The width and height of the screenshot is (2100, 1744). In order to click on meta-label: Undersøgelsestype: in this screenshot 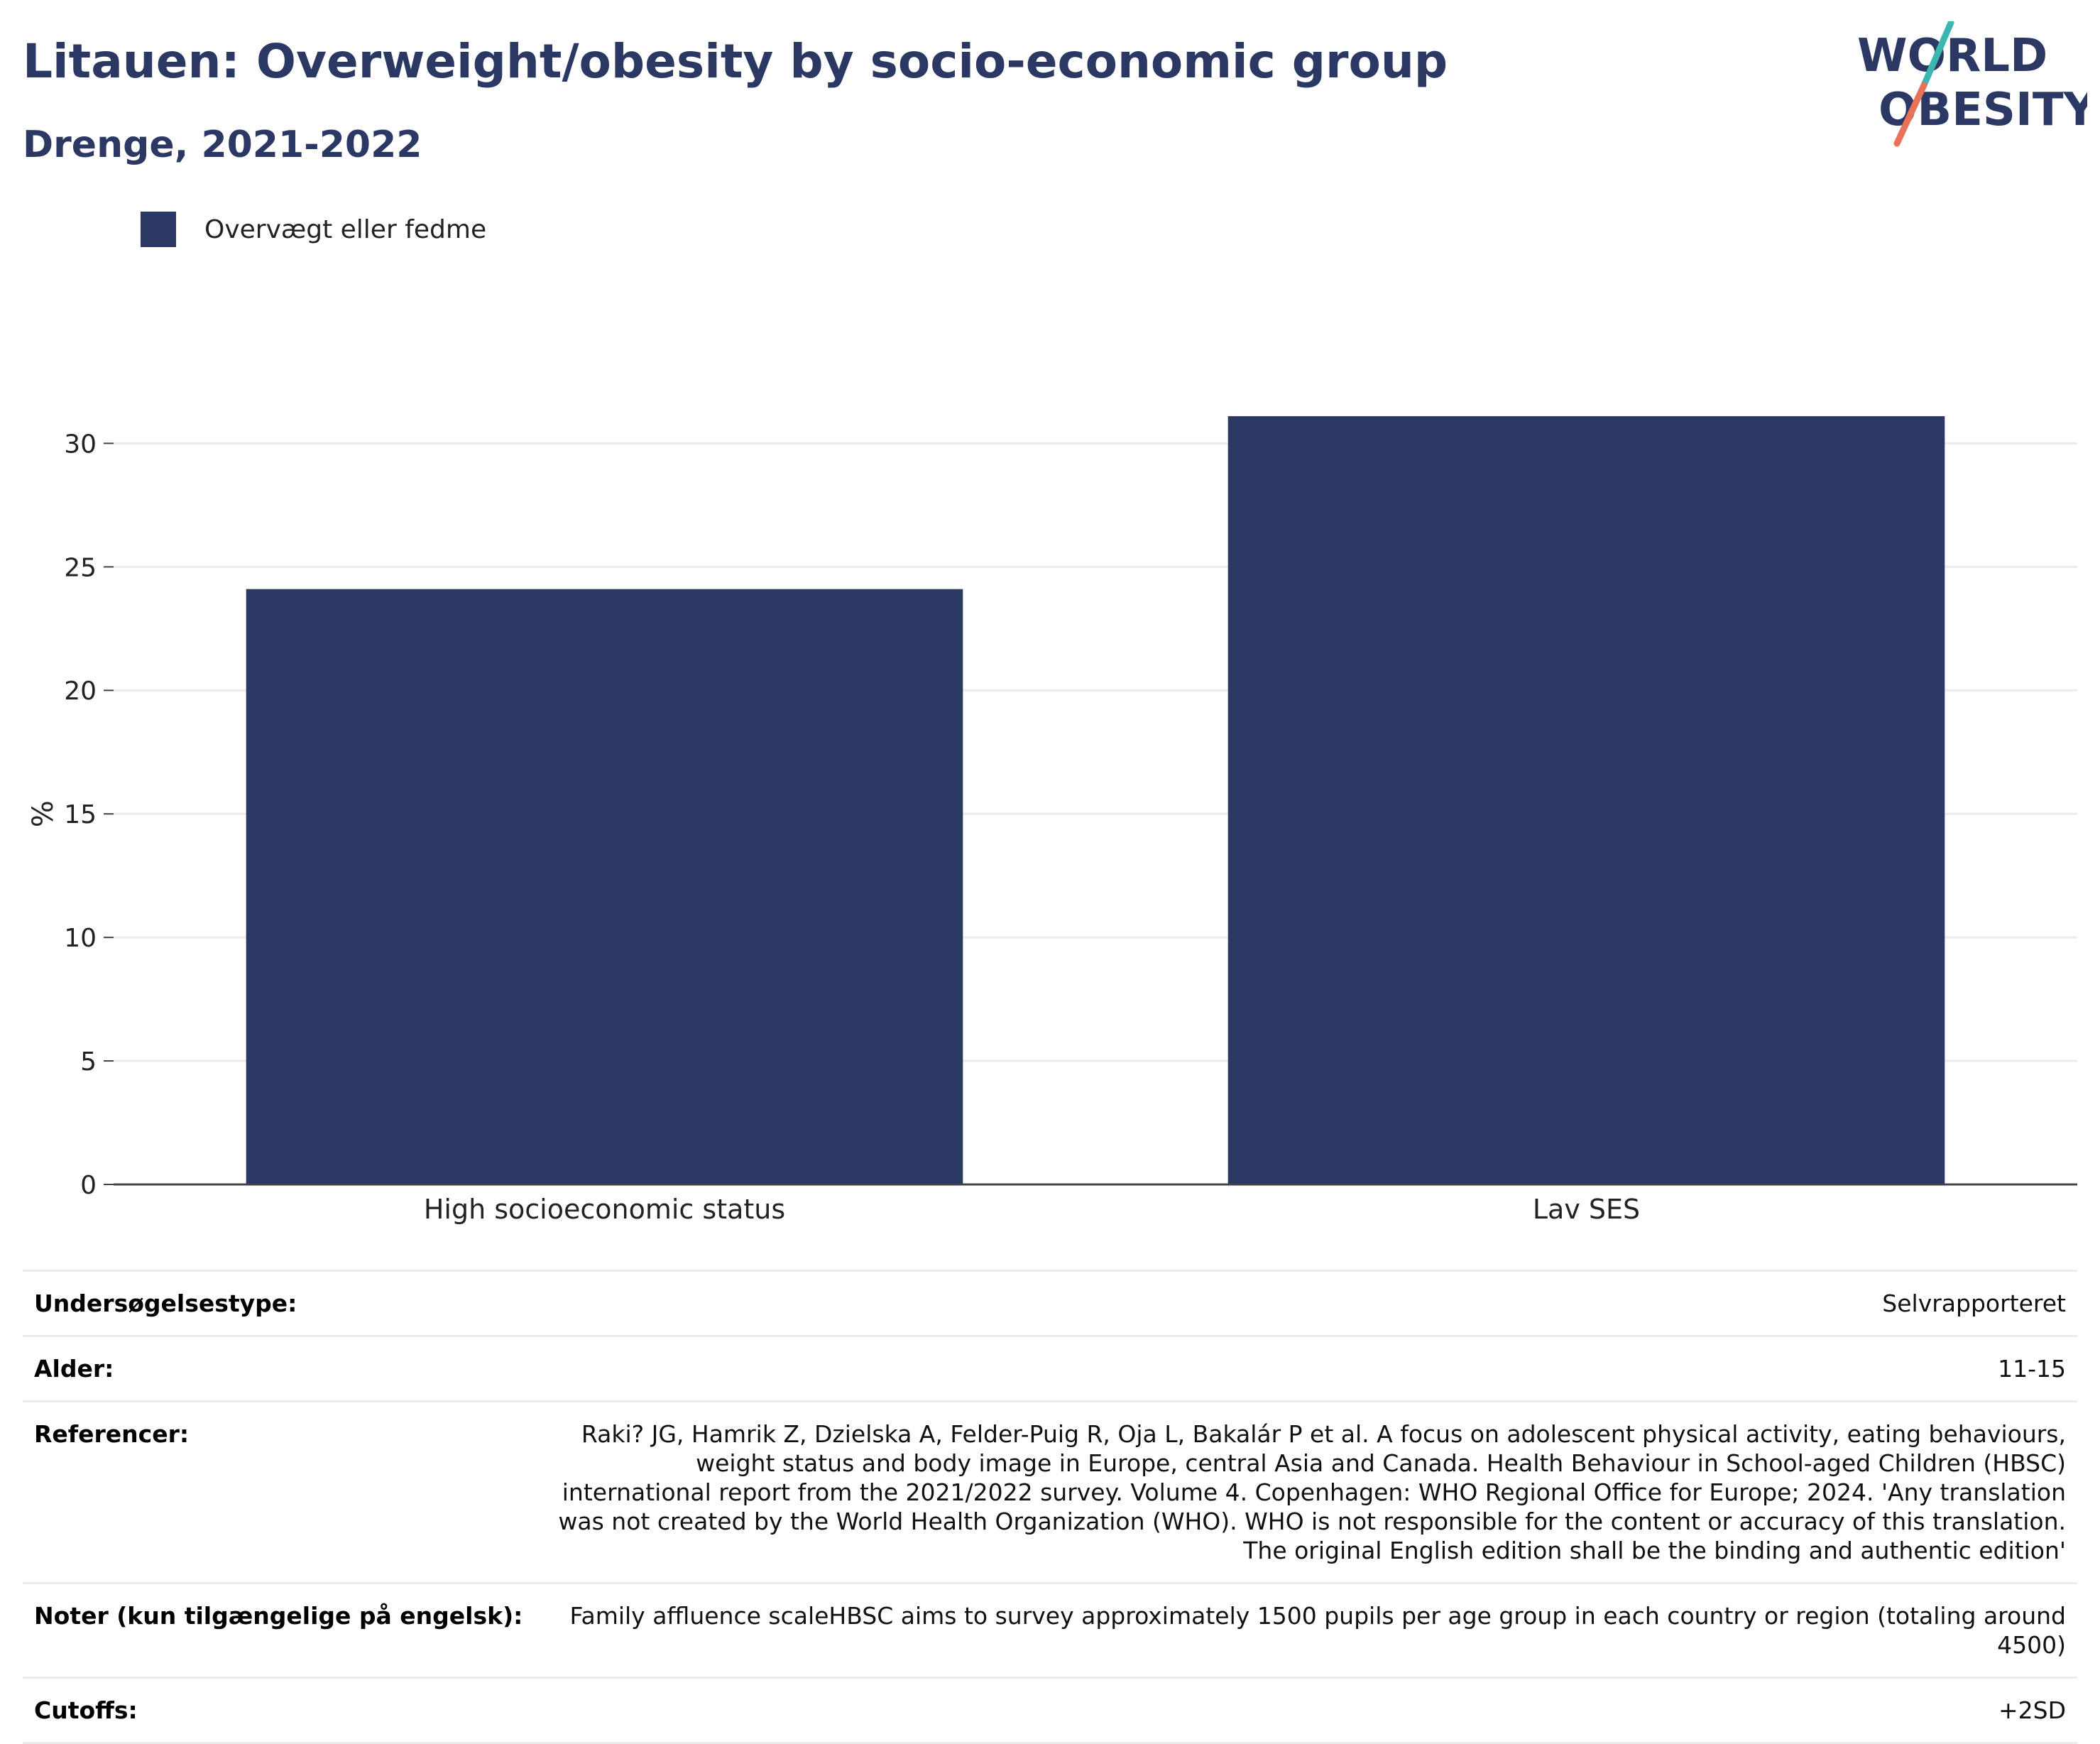, I will do `click(165, 1303)`.